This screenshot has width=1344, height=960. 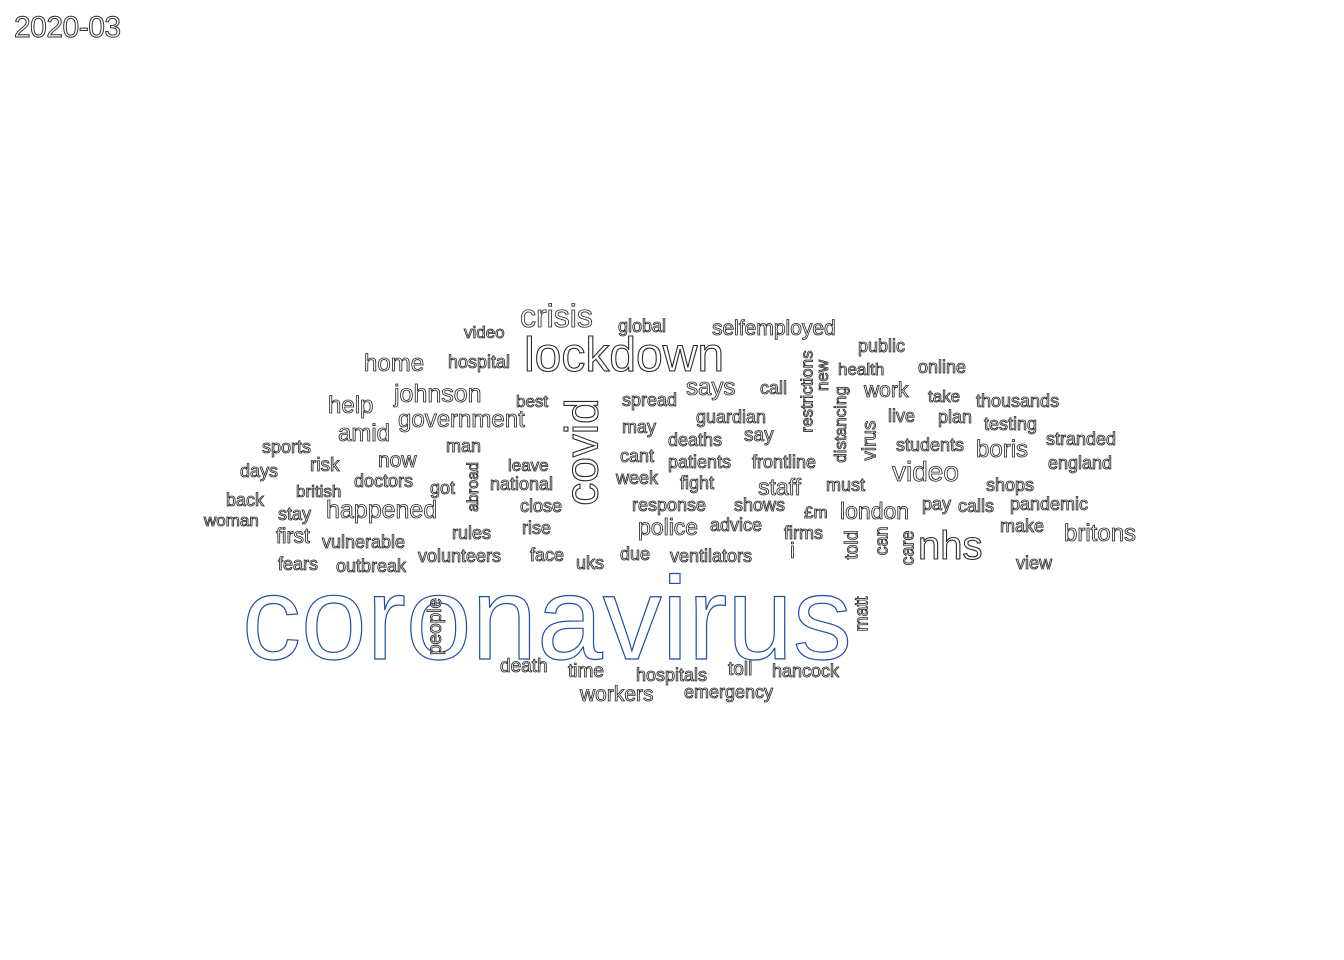 I want to click on cloud-word: face, so click(x=547, y=555).